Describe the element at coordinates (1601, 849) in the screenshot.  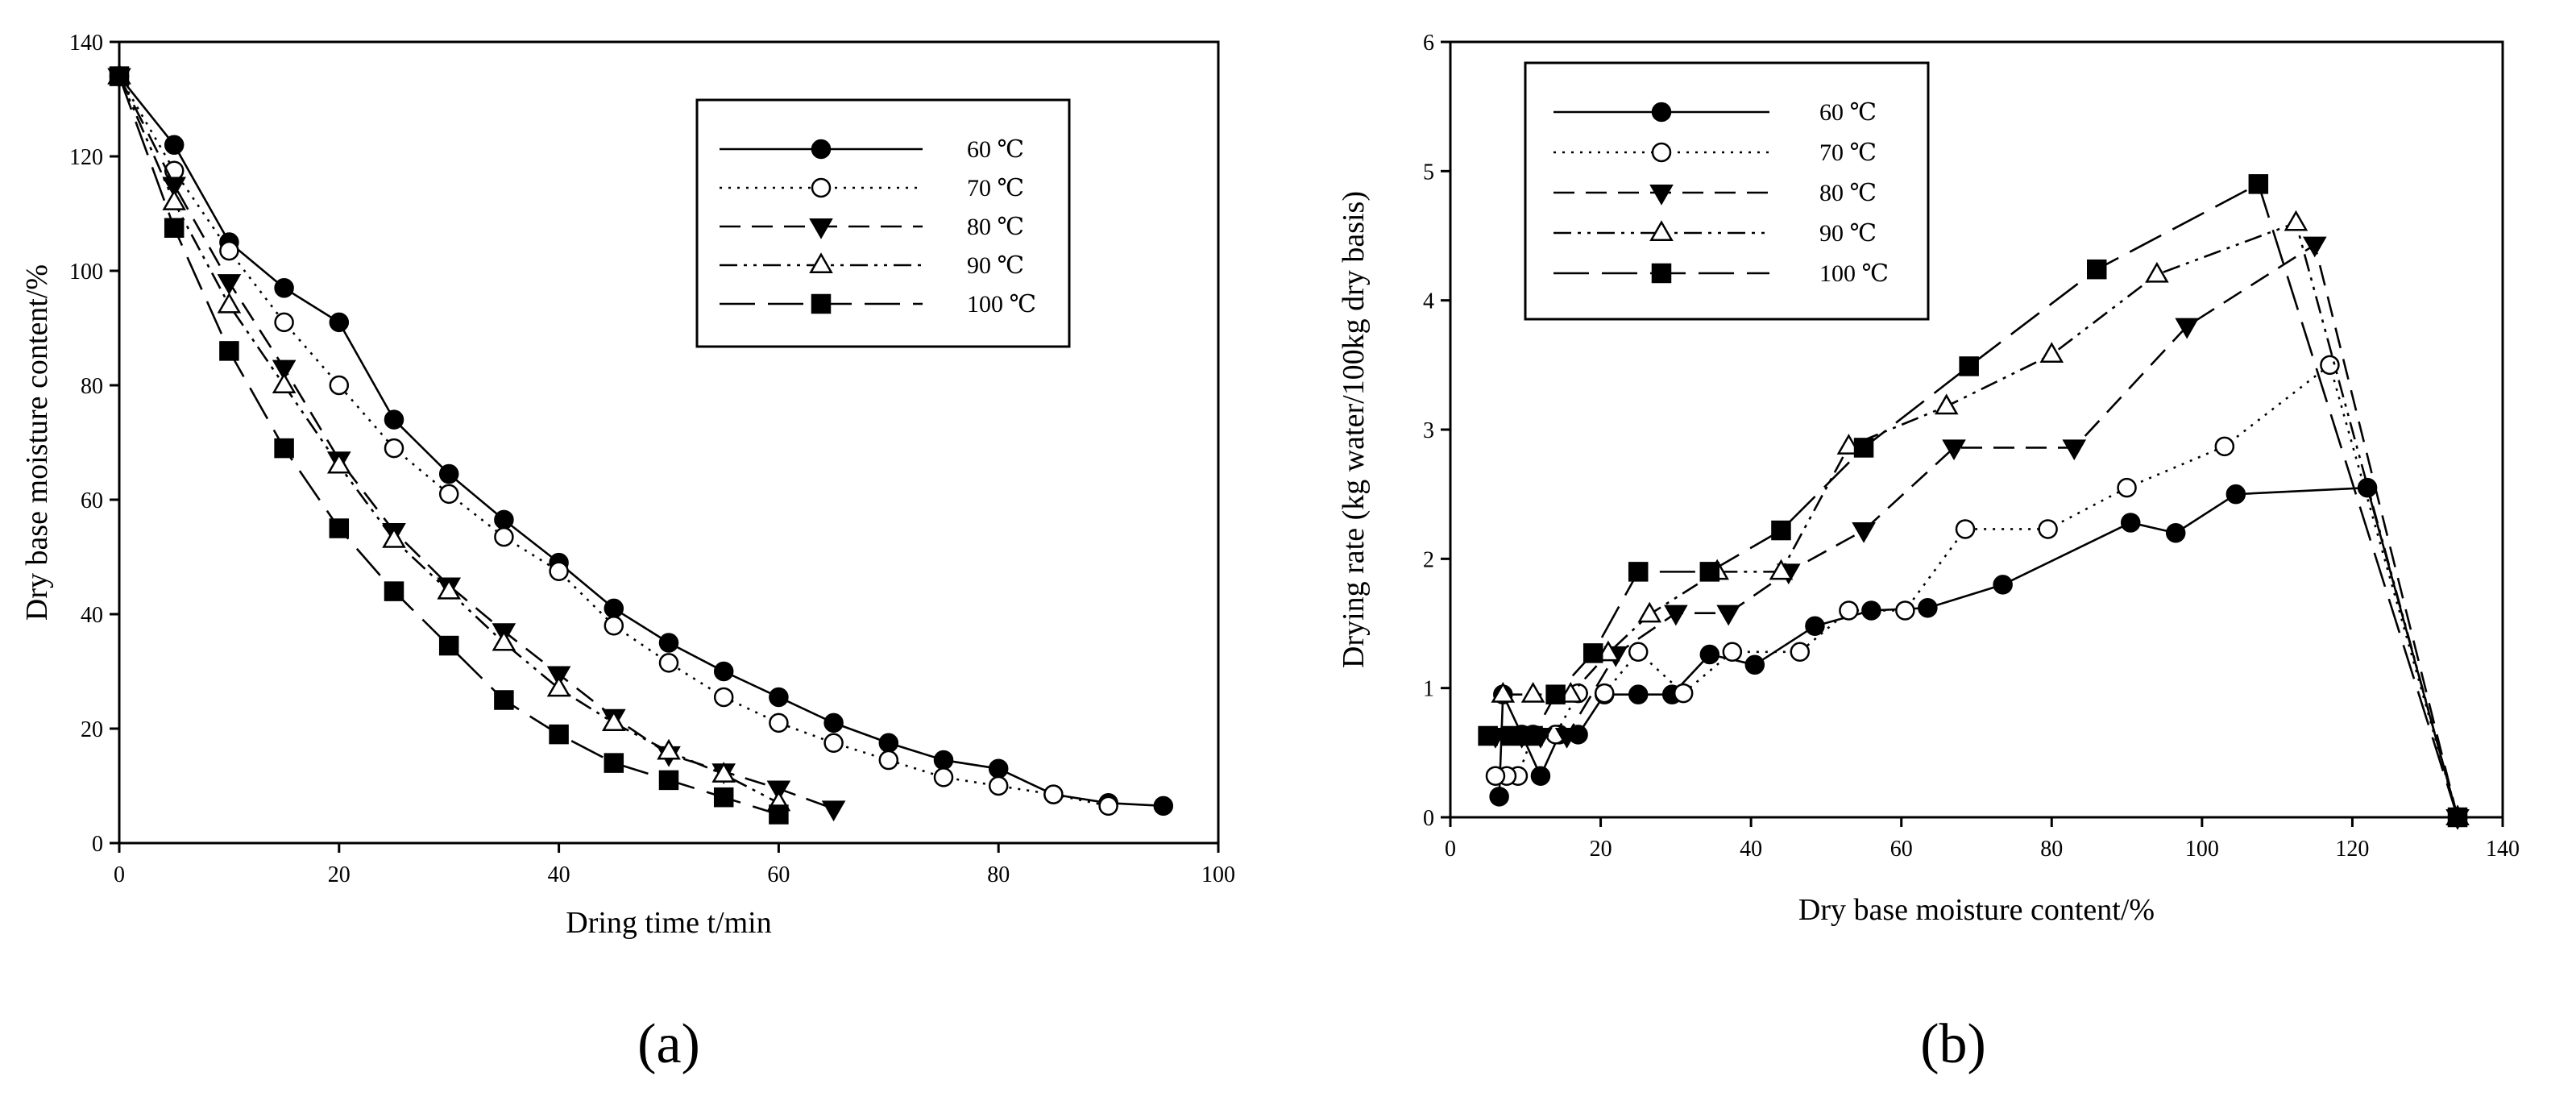
I see `x-tick-label: 20` at that location.